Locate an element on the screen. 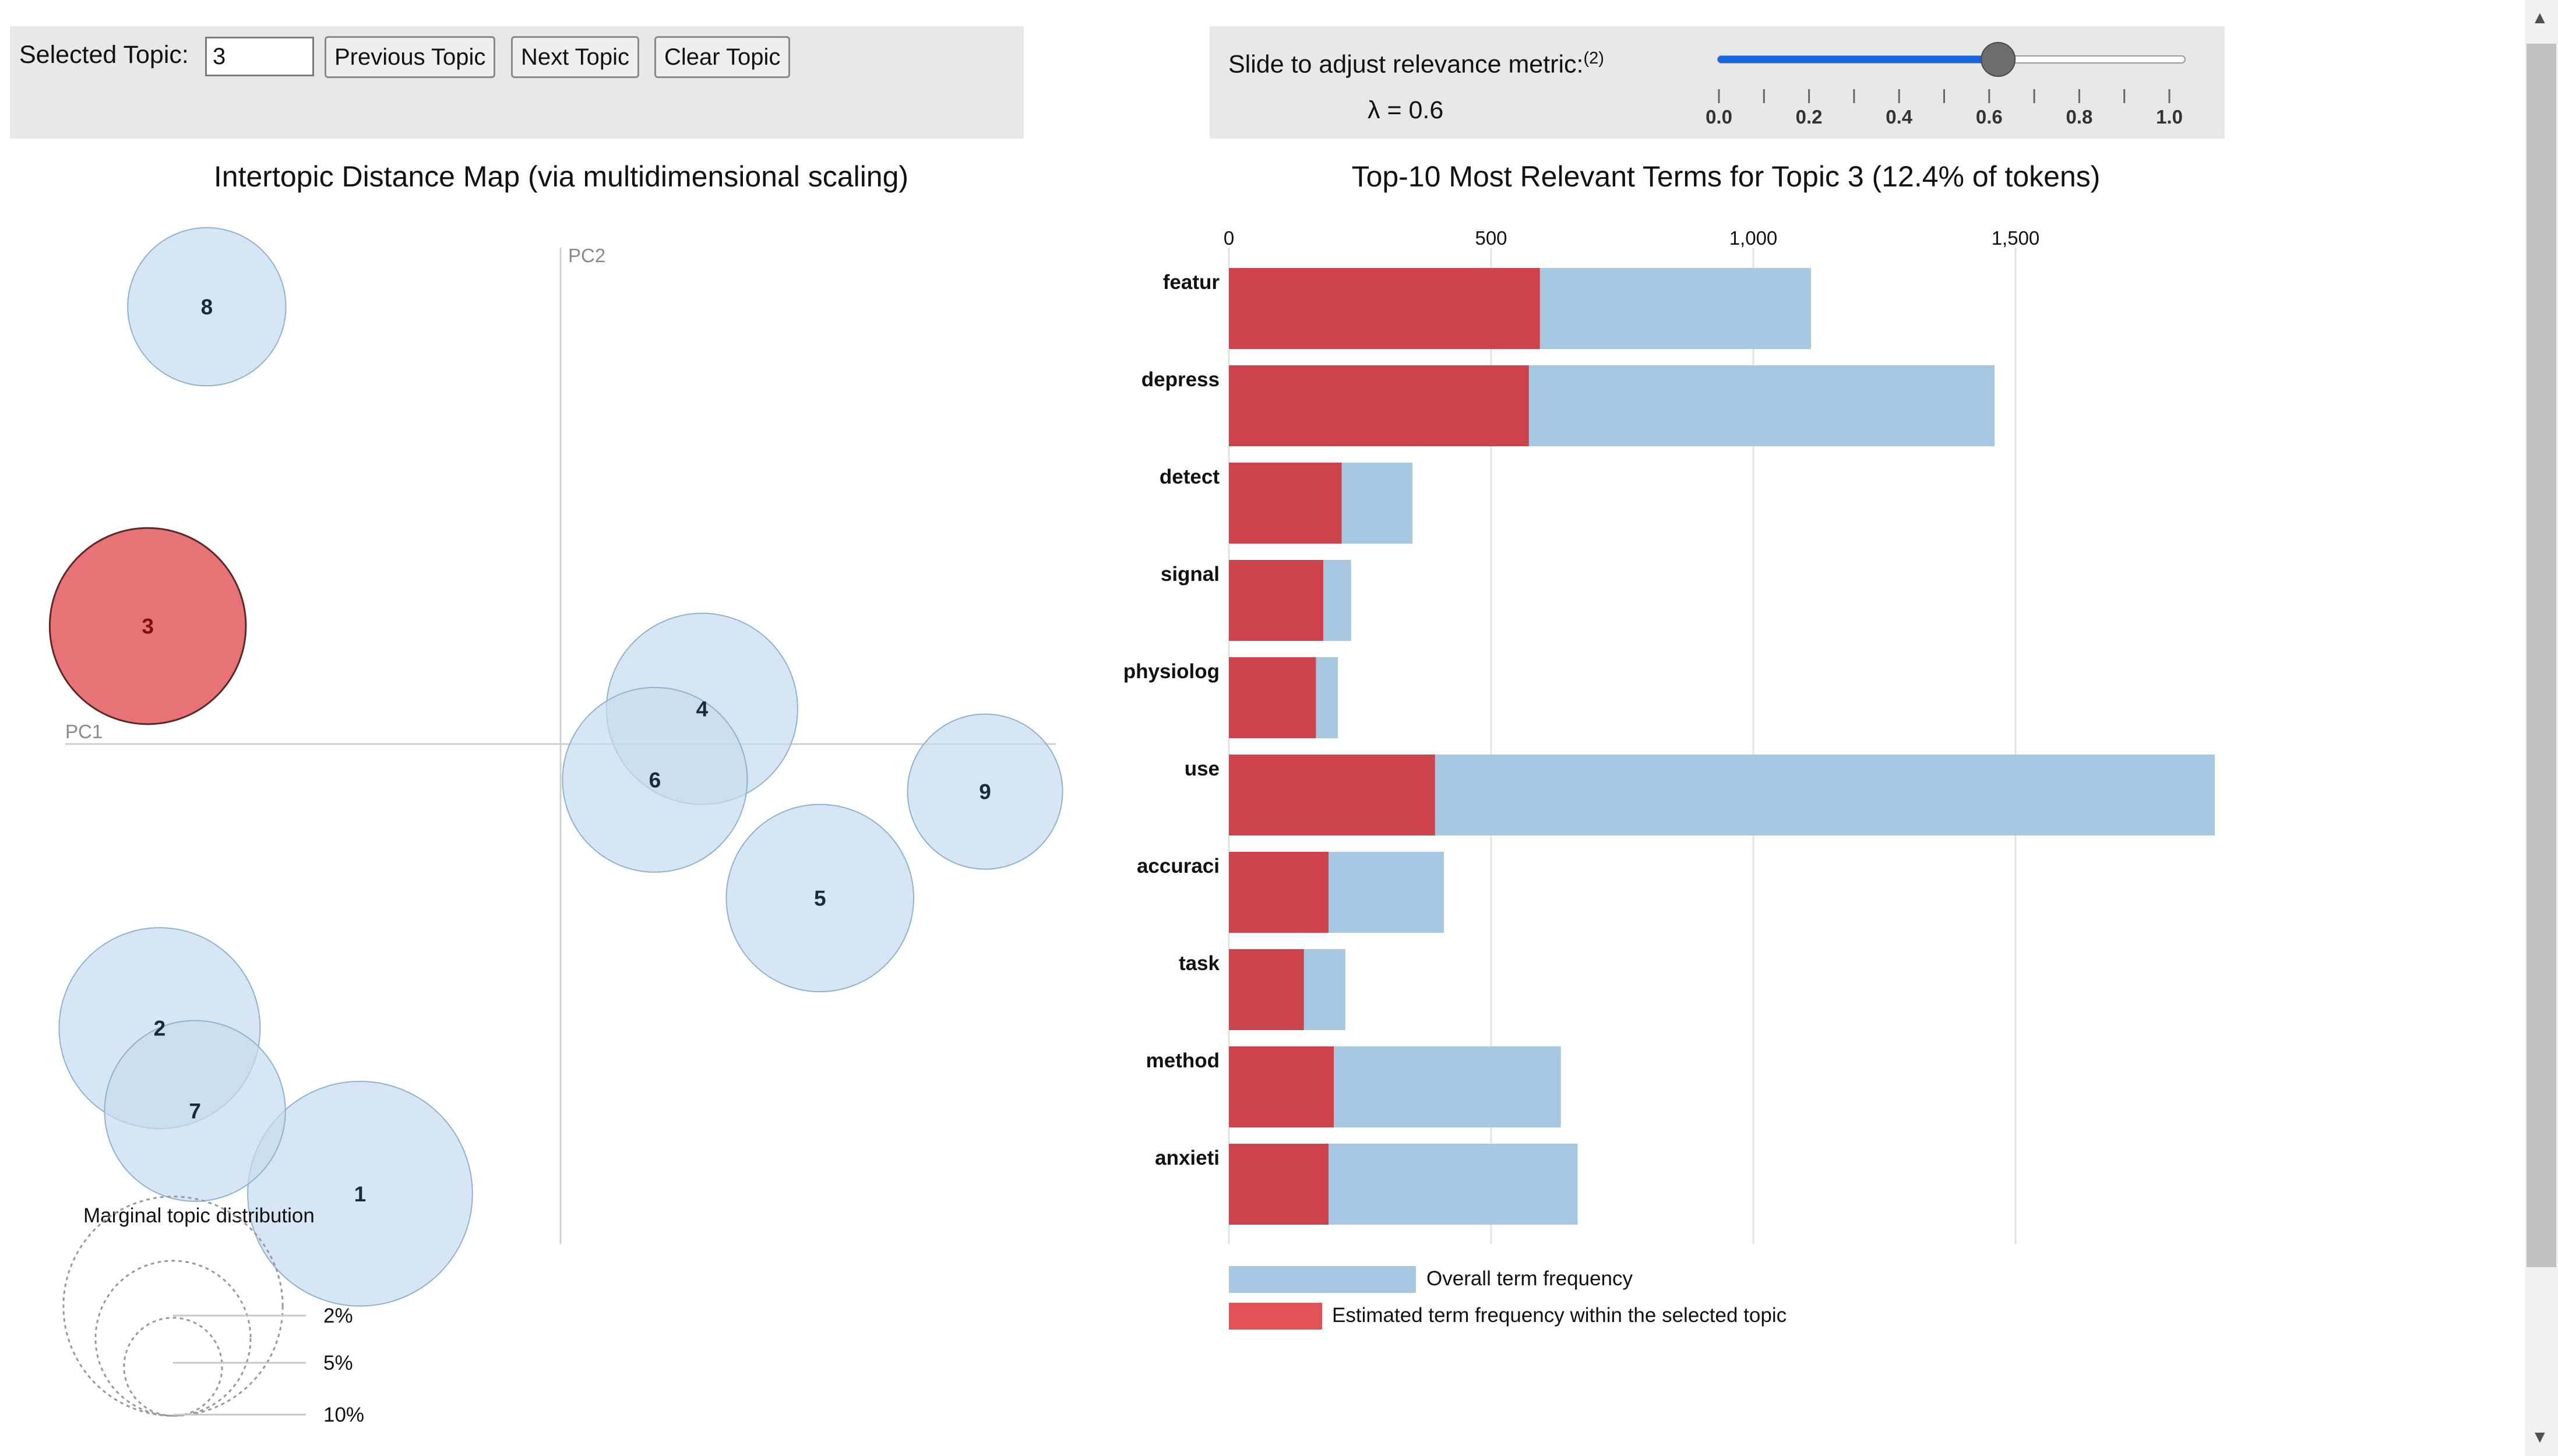 The width and height of the screenshot is (2558, 1456). legend-overall-label: Overall term frequency is located at coordinates (1529, 1278).